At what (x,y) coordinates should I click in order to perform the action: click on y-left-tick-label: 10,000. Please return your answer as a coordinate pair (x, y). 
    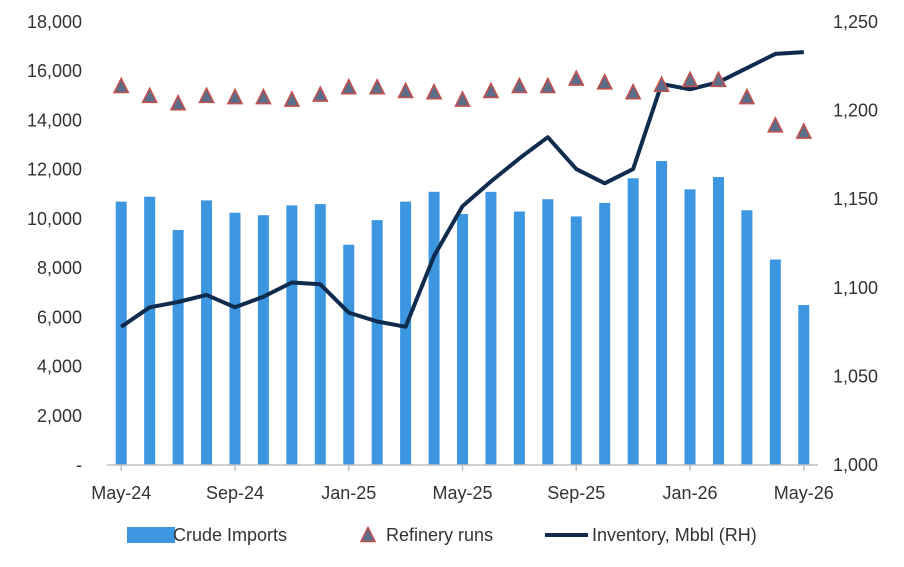
    Looking at the image, I should click on (54, 219).